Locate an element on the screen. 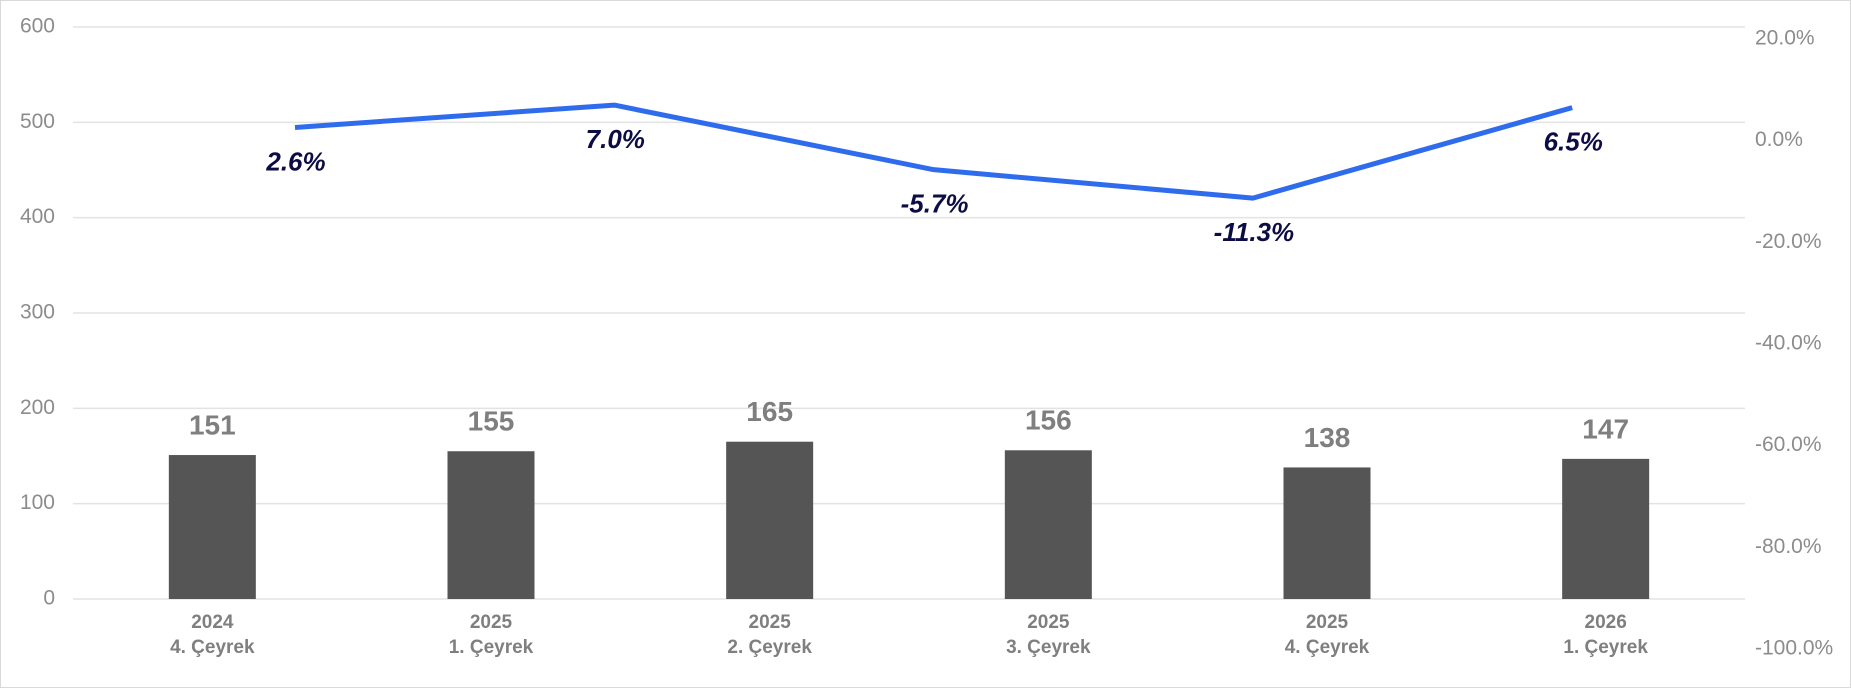 Image resolution: width=1851 pixels, height=688 pixels. bar-value-label: 147 is located at coordinates (1605, 428).